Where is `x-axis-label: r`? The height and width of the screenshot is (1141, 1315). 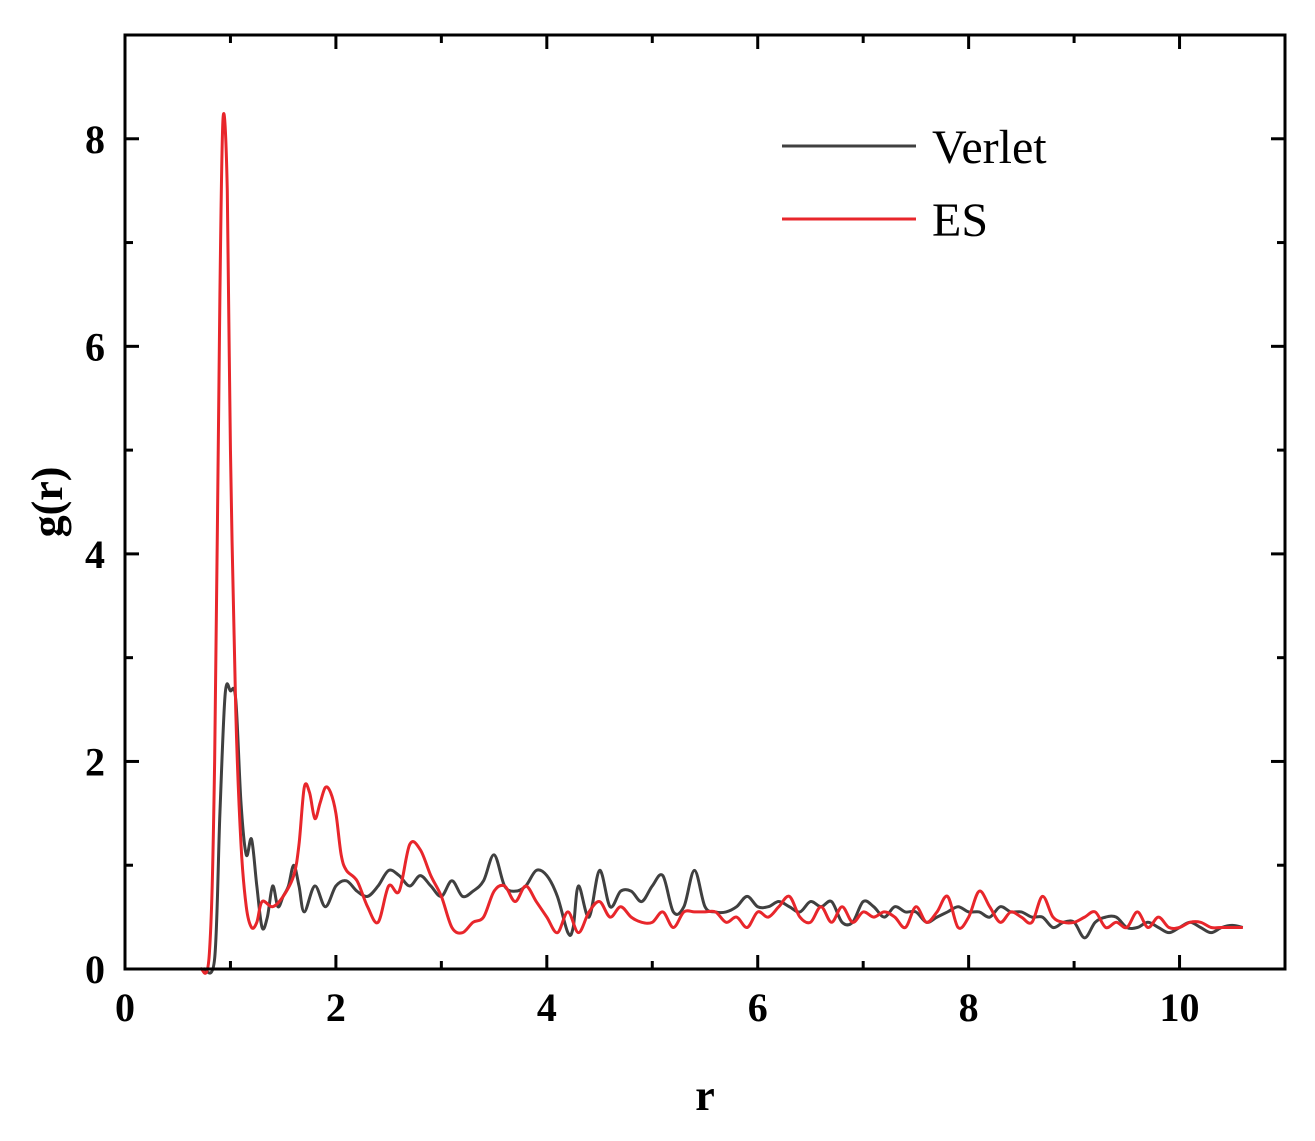
x-axis-label: r is located at coordinates (705, 1095).